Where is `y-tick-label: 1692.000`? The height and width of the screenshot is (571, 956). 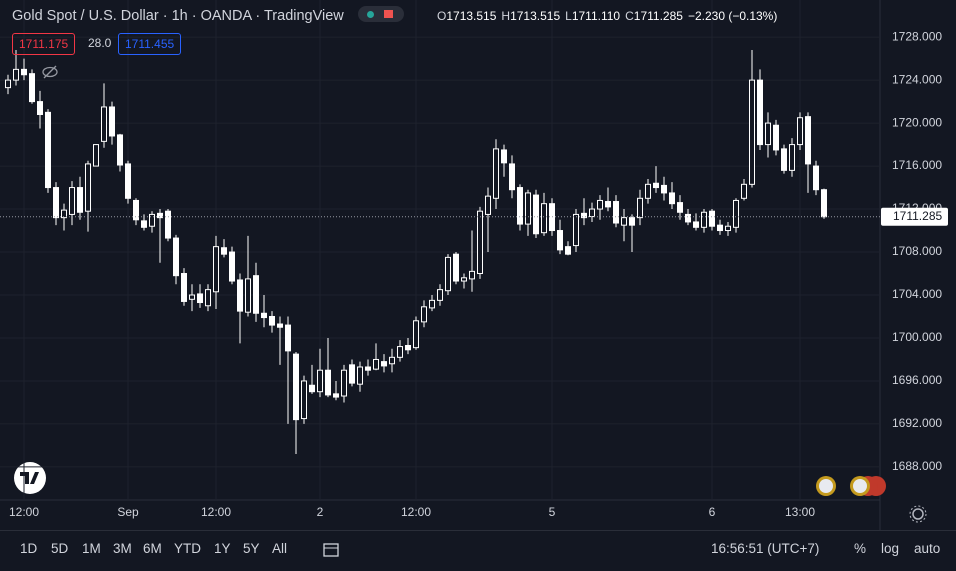
y-tick-label: 1692.000 is located at coordinates (917, 423).